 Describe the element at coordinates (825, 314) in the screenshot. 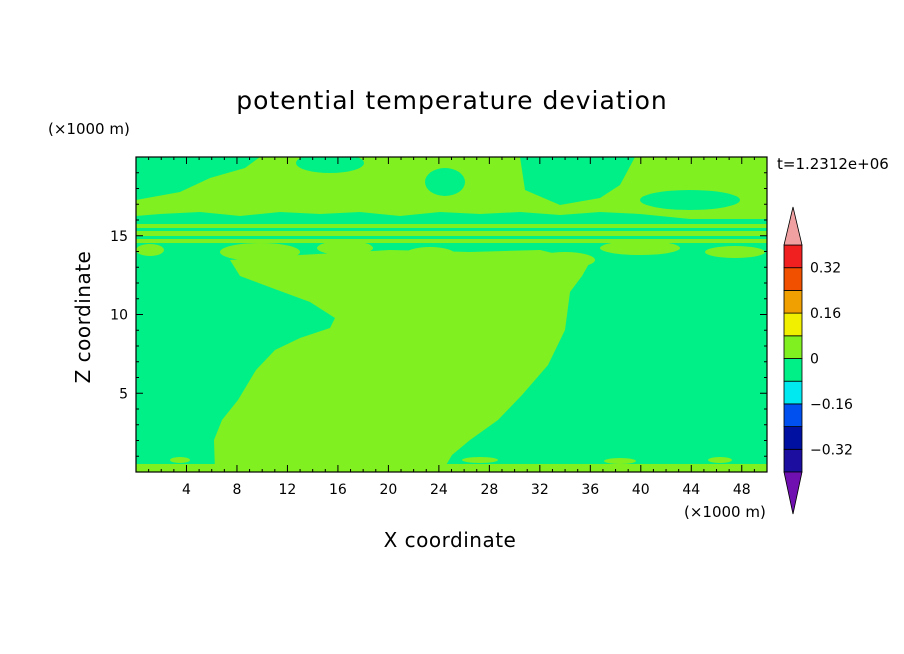

I see `colorbar-label: 0.16` at that location.